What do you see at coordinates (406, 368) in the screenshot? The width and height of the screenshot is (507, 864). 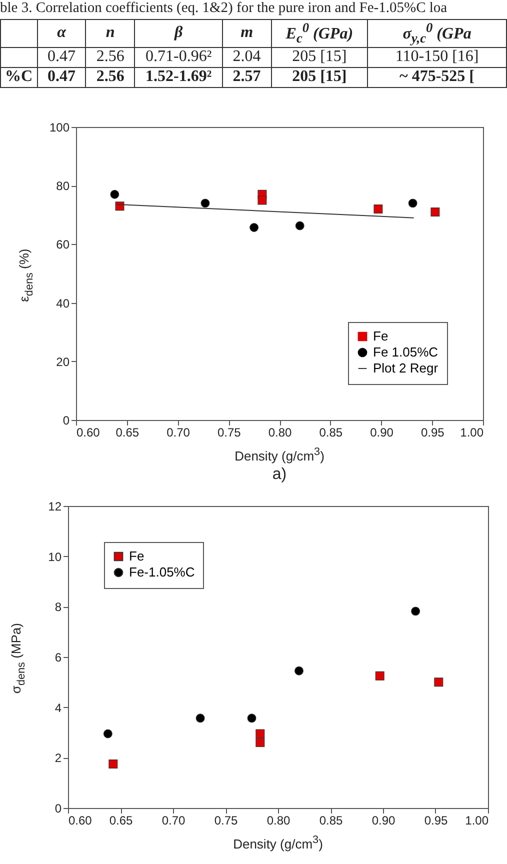 I see `legend-label: Plot 2 Regr` at bounding box center [406, 368].